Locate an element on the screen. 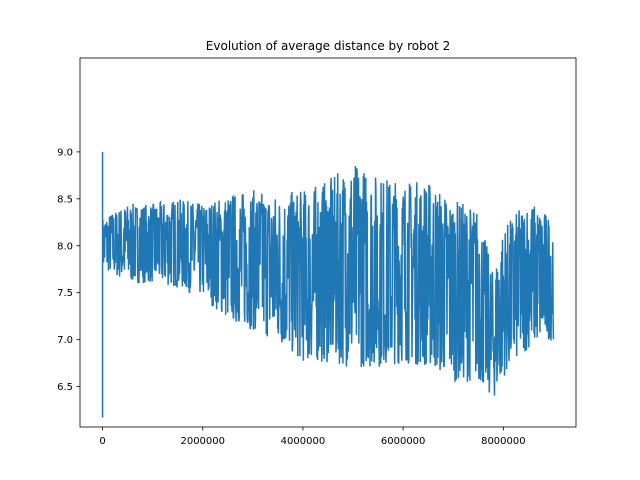 This screenshot has height=480, width=640. x-tick-label: 0 is located at coordinates (102, 441).